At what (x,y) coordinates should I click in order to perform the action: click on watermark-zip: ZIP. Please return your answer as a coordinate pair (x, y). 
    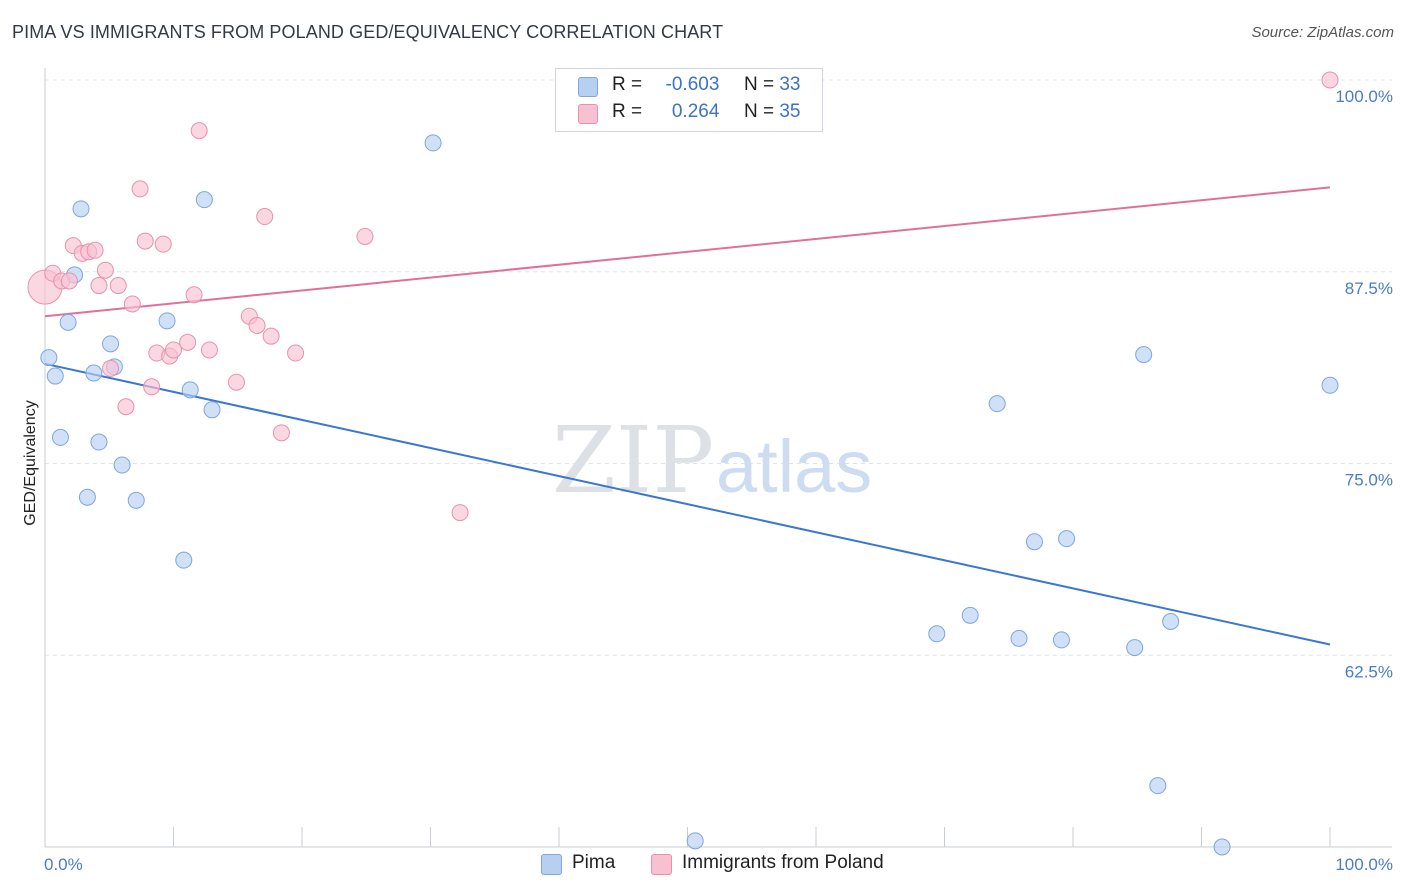
    Looking at the image, I should click on (633, 460).